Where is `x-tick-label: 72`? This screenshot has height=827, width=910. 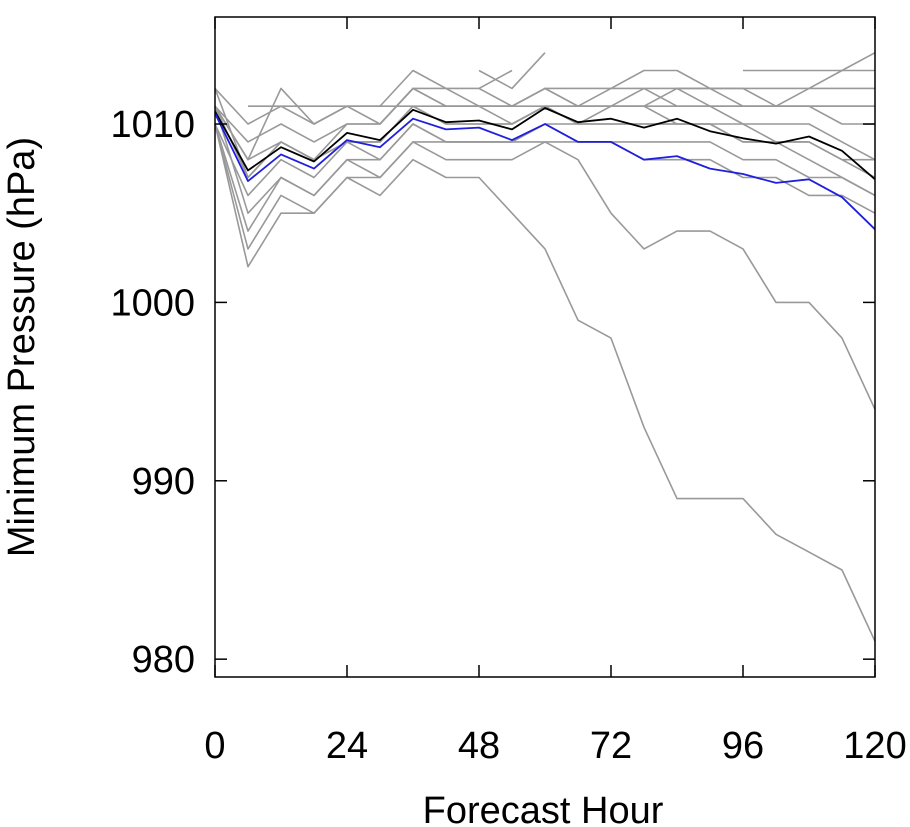
x-tick-label: 72 is located at coordinates (611, 746).